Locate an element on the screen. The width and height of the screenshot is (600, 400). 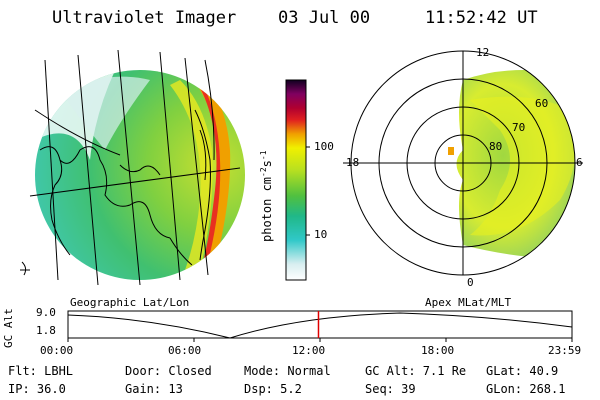
lat-label-70: 70 is located at coordinates (519, 127).